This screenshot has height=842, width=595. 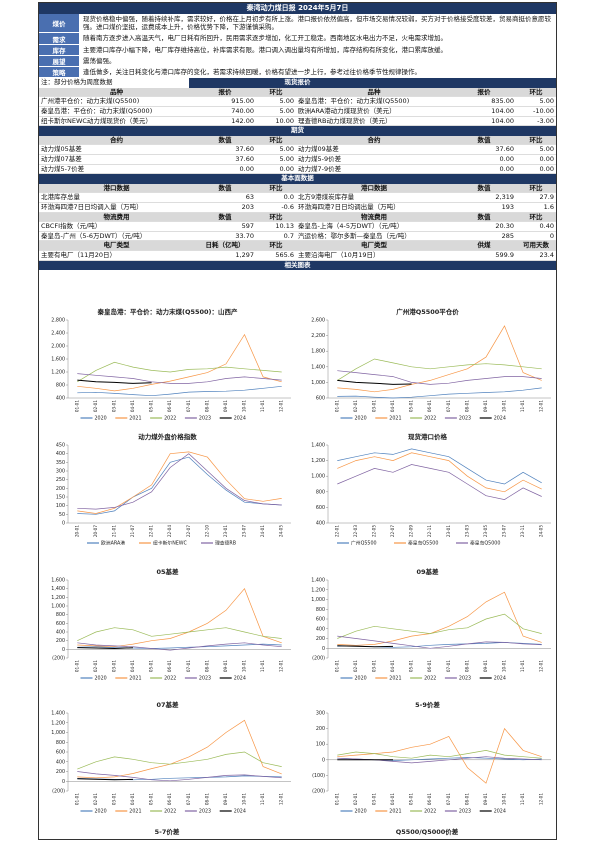 I want to click on y-tick-label: 400, so click(x=320, y=524).